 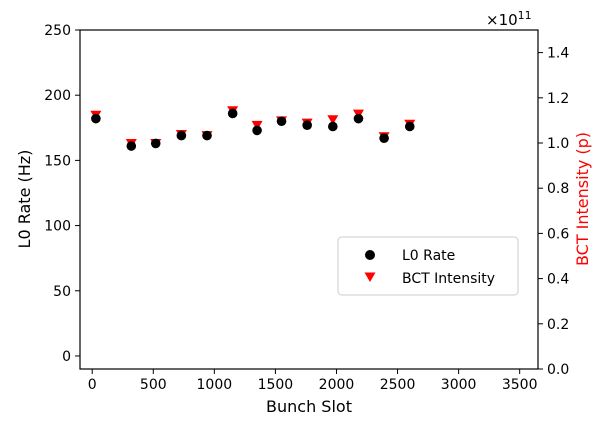 I want to click on y-left-tick-label: 250, so click(x=57, y=31).